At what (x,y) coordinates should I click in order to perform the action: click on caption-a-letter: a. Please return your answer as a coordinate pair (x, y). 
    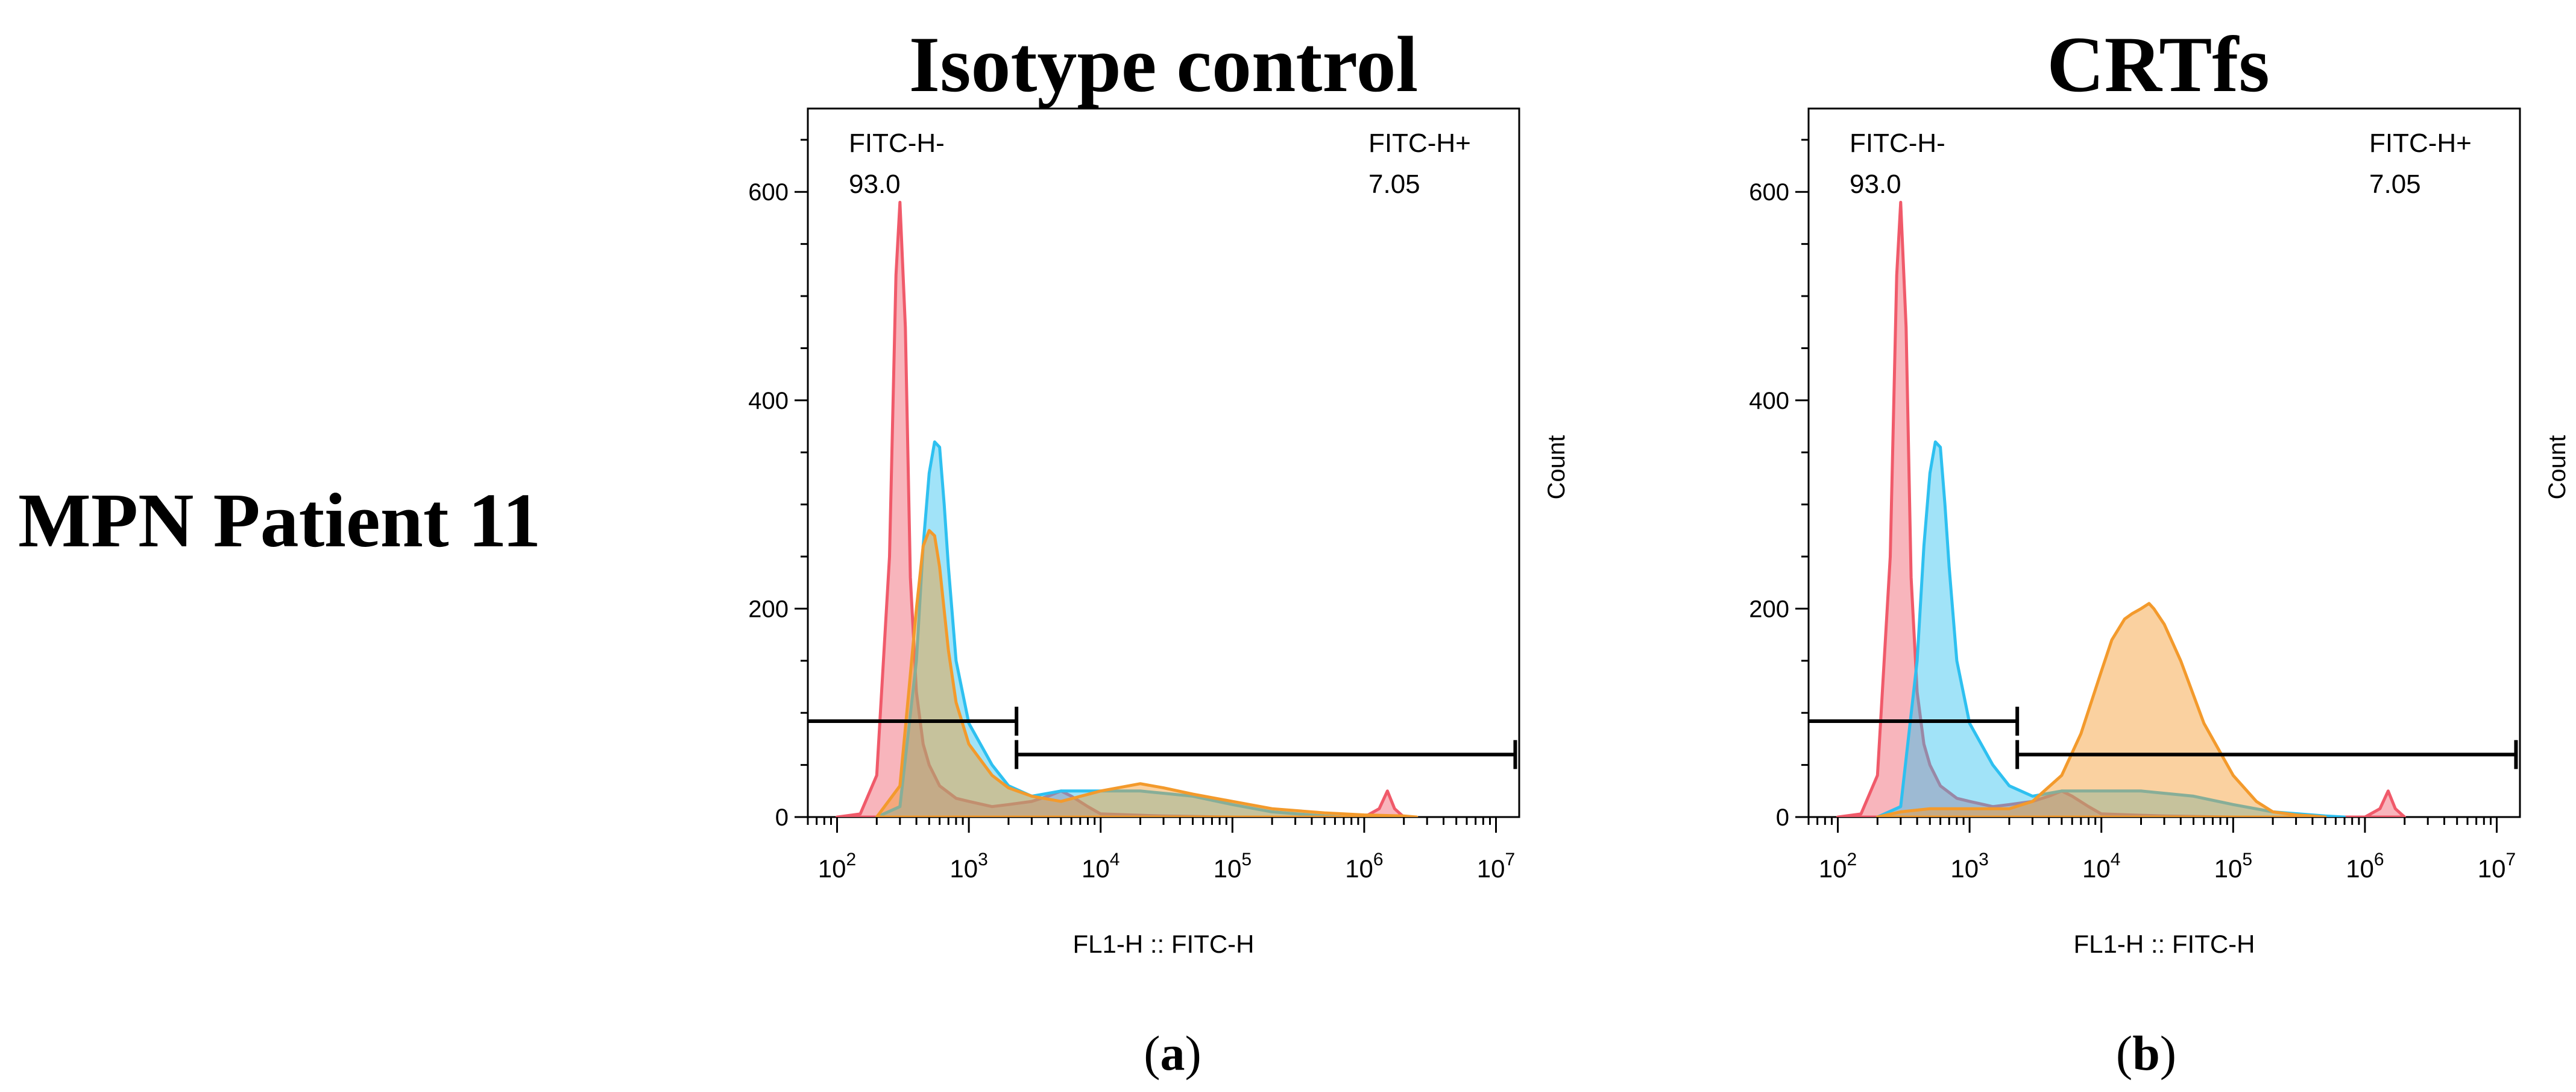
    Looking at the image, I should click on (1172, 1053).